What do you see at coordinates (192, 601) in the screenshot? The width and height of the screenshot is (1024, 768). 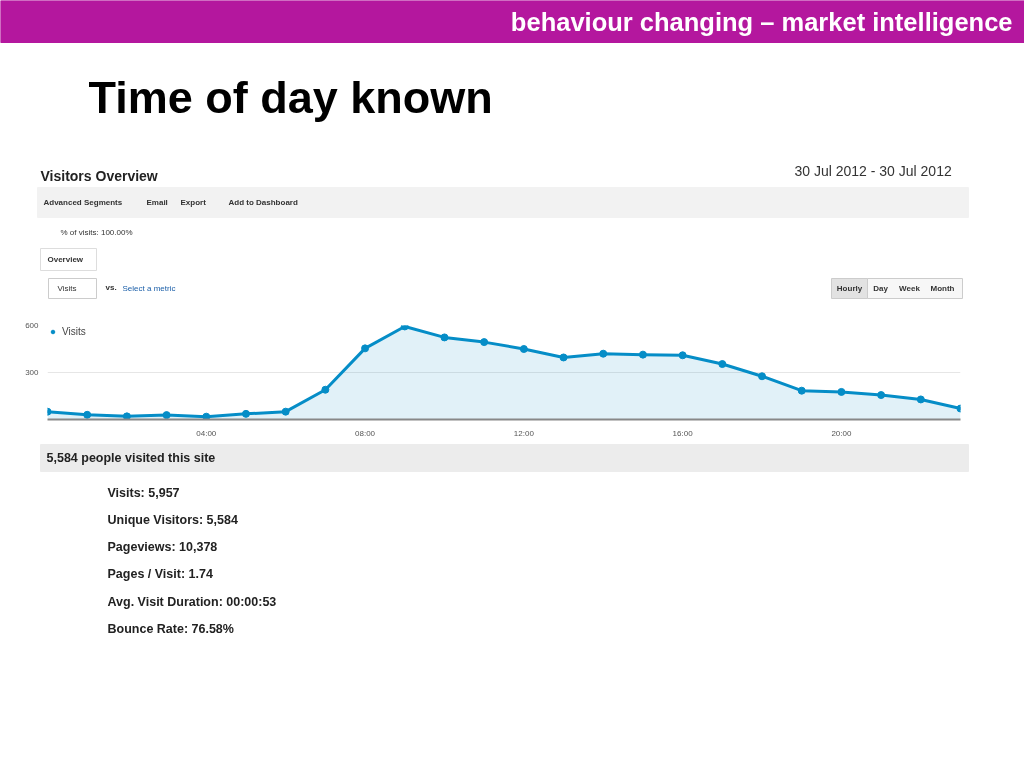 I see `text: Avg. Visit Duration: 00:00:53` at bounding box center [192, 601].